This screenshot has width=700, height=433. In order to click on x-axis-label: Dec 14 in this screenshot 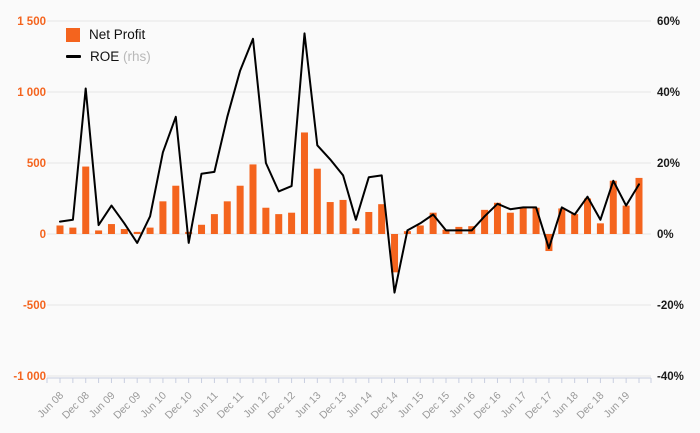, I will do `click(385, 406)`.